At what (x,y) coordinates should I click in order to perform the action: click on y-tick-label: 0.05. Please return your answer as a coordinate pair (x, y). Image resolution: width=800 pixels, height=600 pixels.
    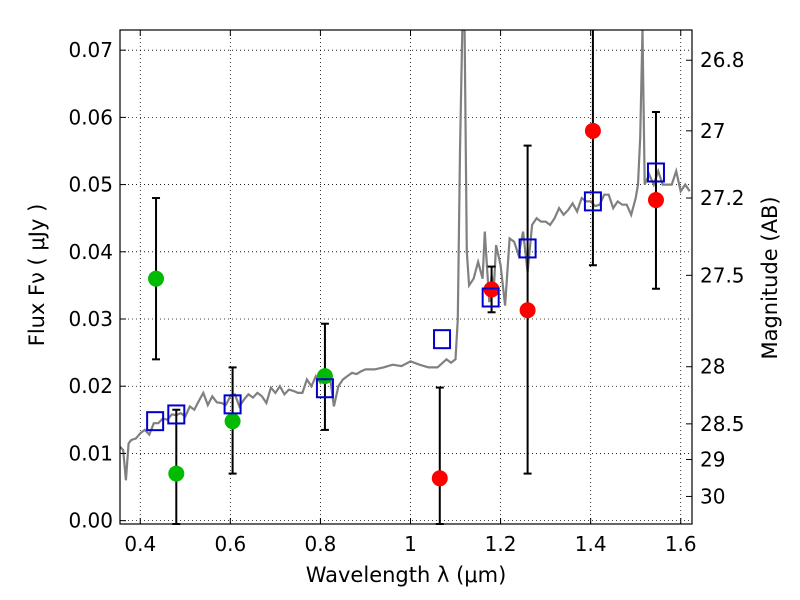
    Looking at the image, I should click on (90, 185).